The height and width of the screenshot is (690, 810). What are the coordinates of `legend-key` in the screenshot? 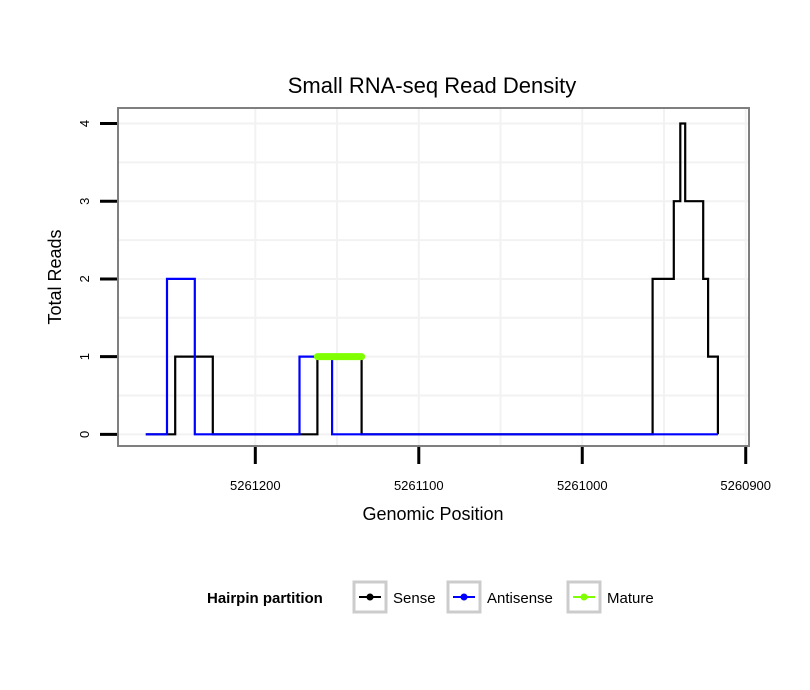 It's located at (584, 597).